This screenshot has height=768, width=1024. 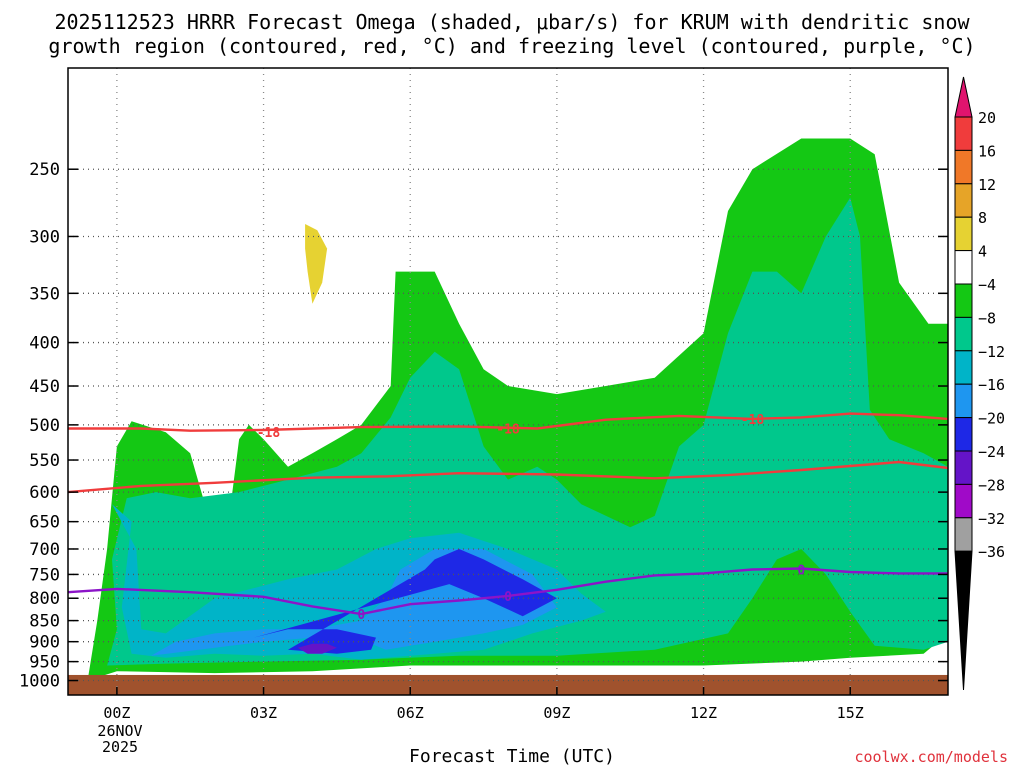 I want to click on y-tick-label: 850, so click(x=44, y=622).